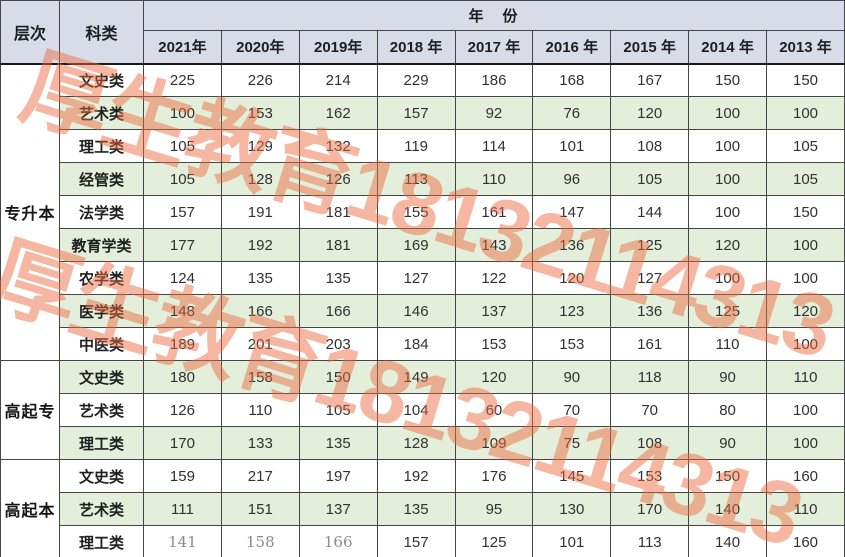 The height and width of the screenshot is (557, 845). I want to click on score-cell: 191, so click(260, 212).